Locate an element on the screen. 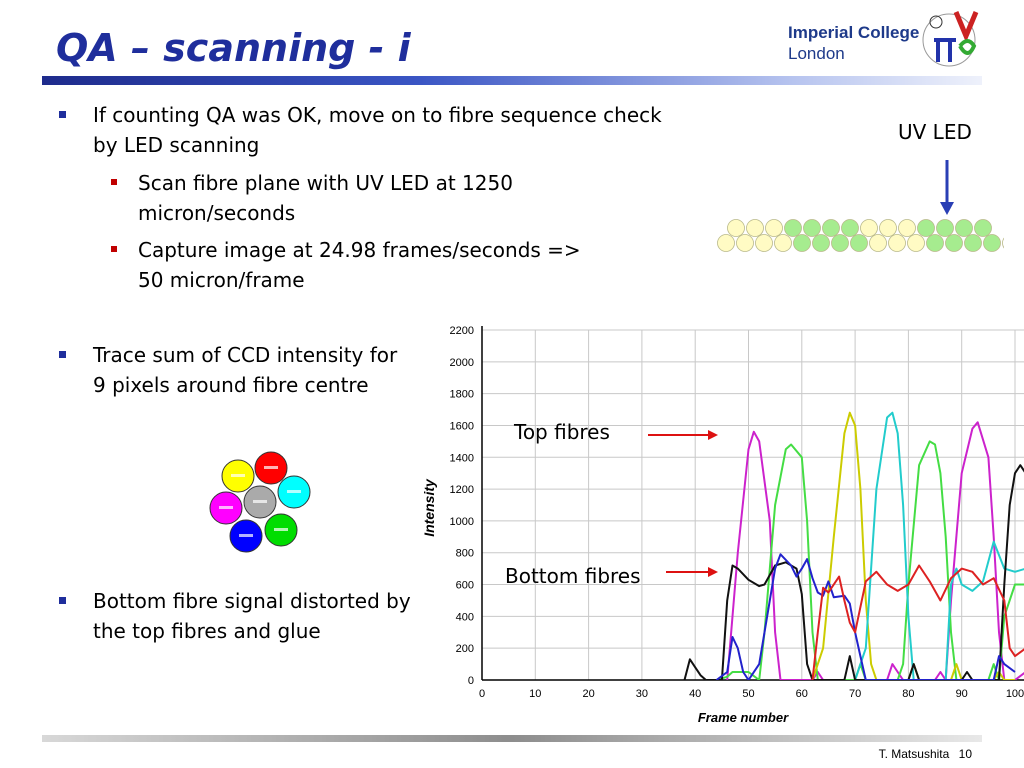 This screenshot has height=768, width=1024. y-tick-label: 1000 is located at coordinates (462, 522).